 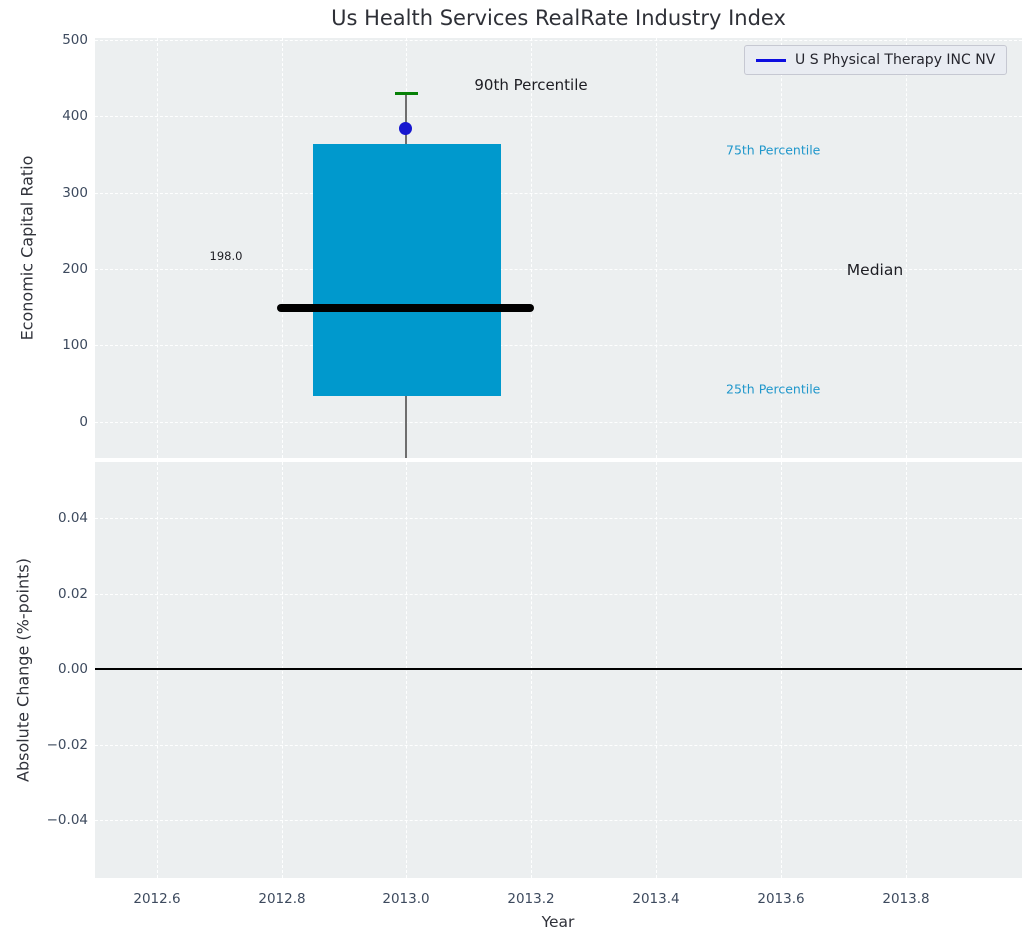 What do you see at coordinates (531, 899) in the screenshot?
I see `x-tick-label-2013-2: 2013.2` at bounding box center [531, 899].